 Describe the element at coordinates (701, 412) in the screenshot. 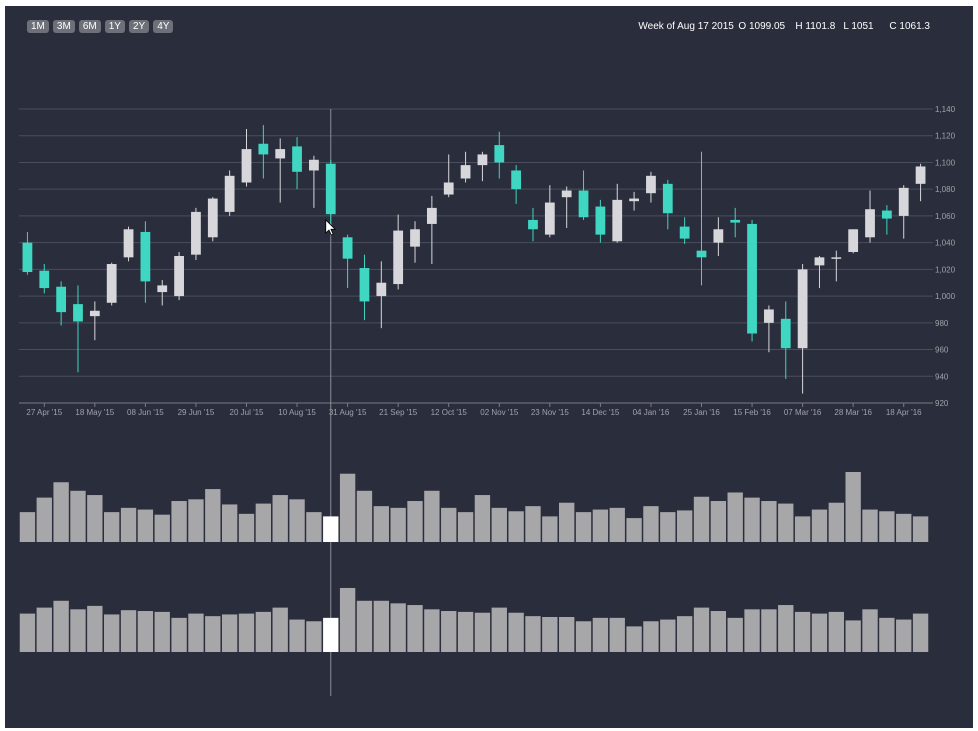

I see `x-tick-label: 25 Jan '16` at that location.